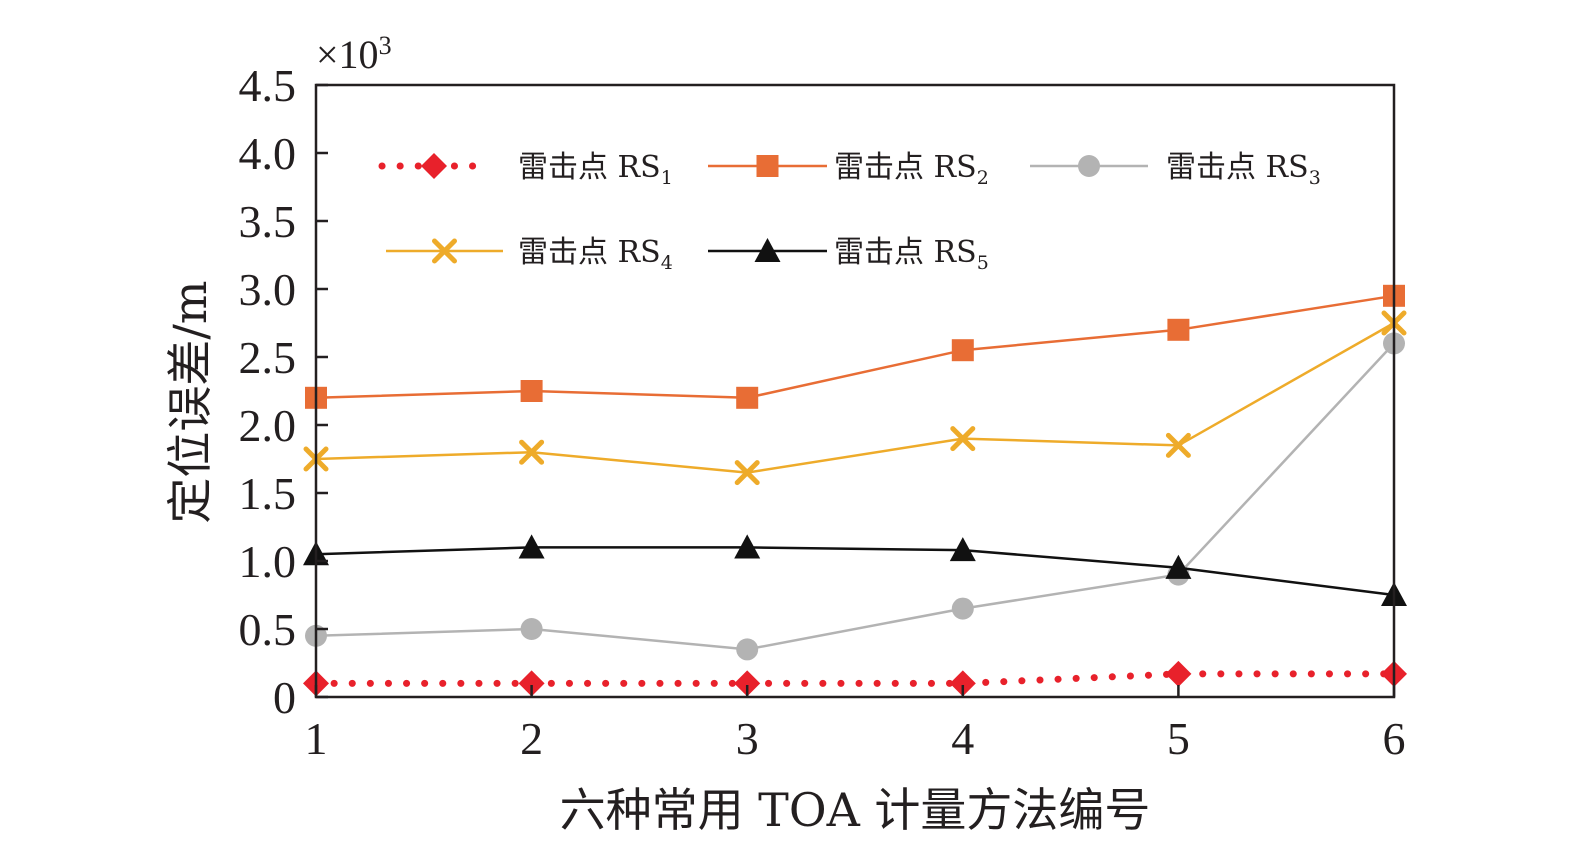 Image resolution: width=1575 pixels, height=850 pixels. What do you see at coordinates (268, 629) in the screenshot?
I see `y-tick-label: 0.5` at bounding box center [268, 629].